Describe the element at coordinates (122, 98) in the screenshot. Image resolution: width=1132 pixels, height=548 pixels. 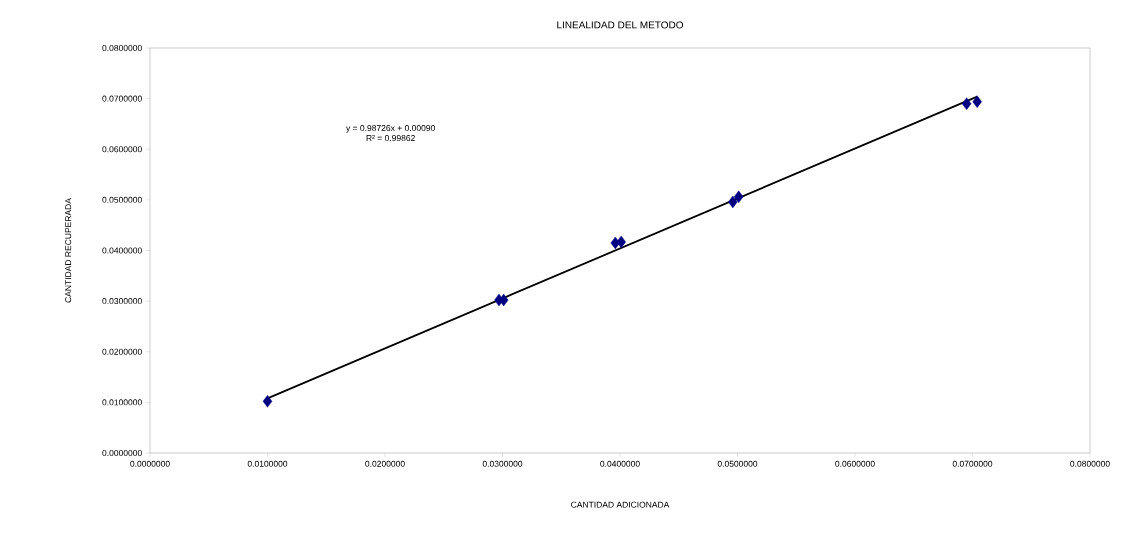
I see `y-tick-label: 0.0700000` at that location.